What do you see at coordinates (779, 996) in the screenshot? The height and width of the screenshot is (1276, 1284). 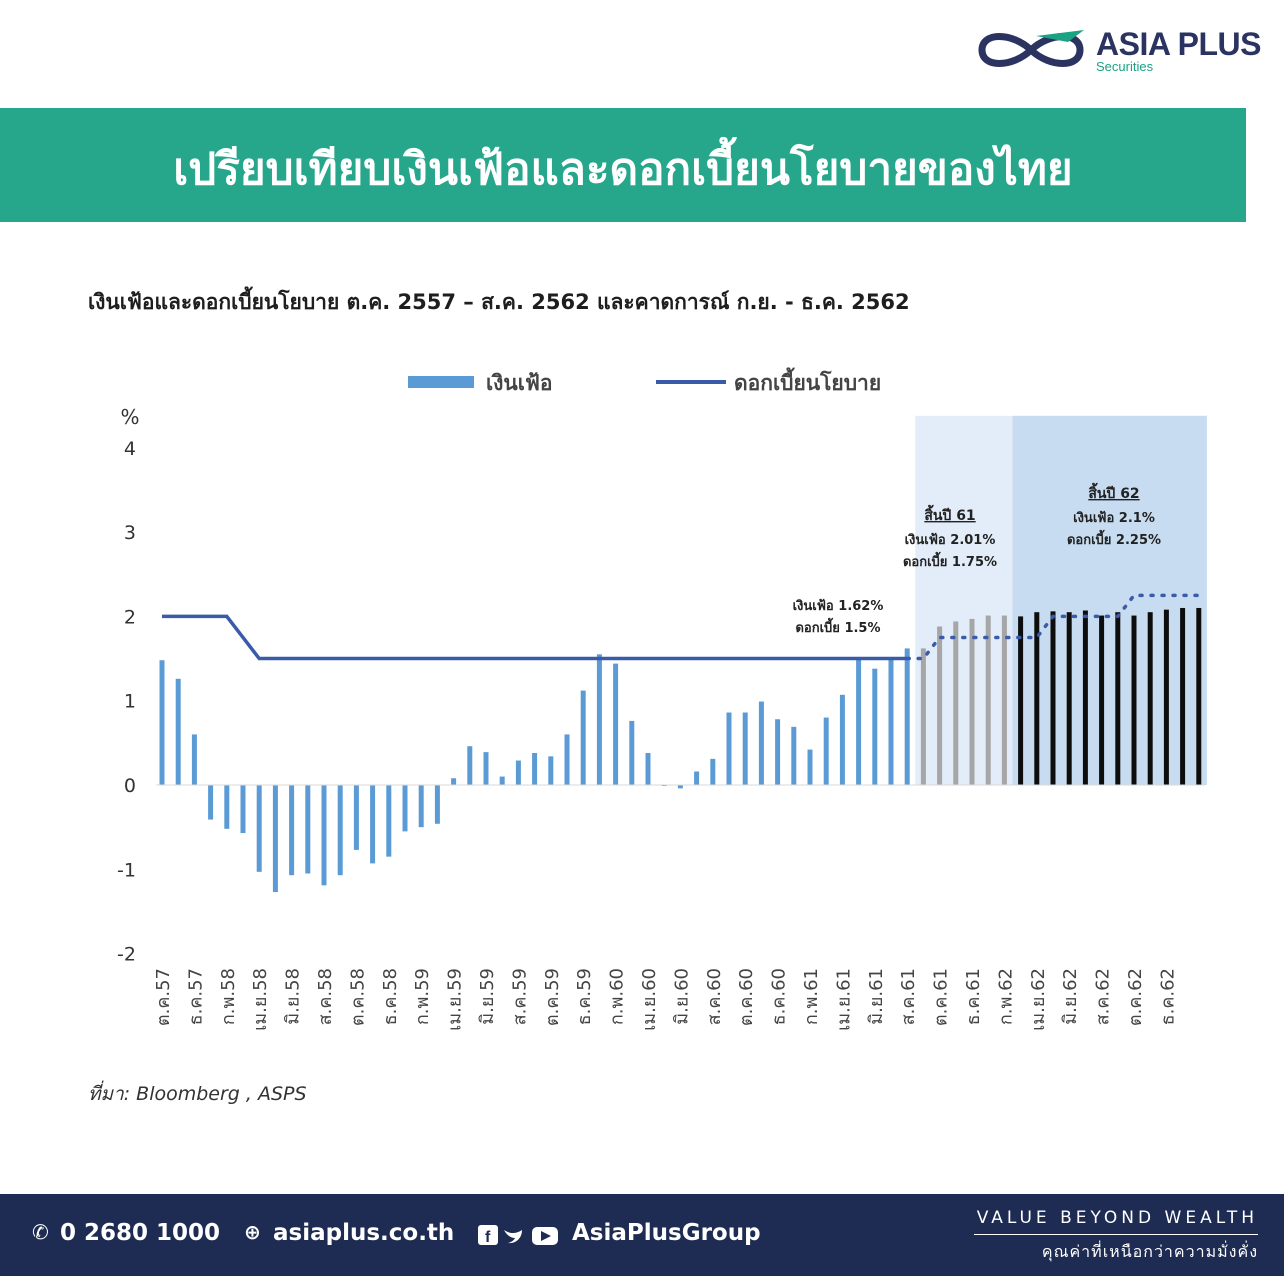 I see `x-tick-label: ธ.ค.60` at bounding box center [779, 996].